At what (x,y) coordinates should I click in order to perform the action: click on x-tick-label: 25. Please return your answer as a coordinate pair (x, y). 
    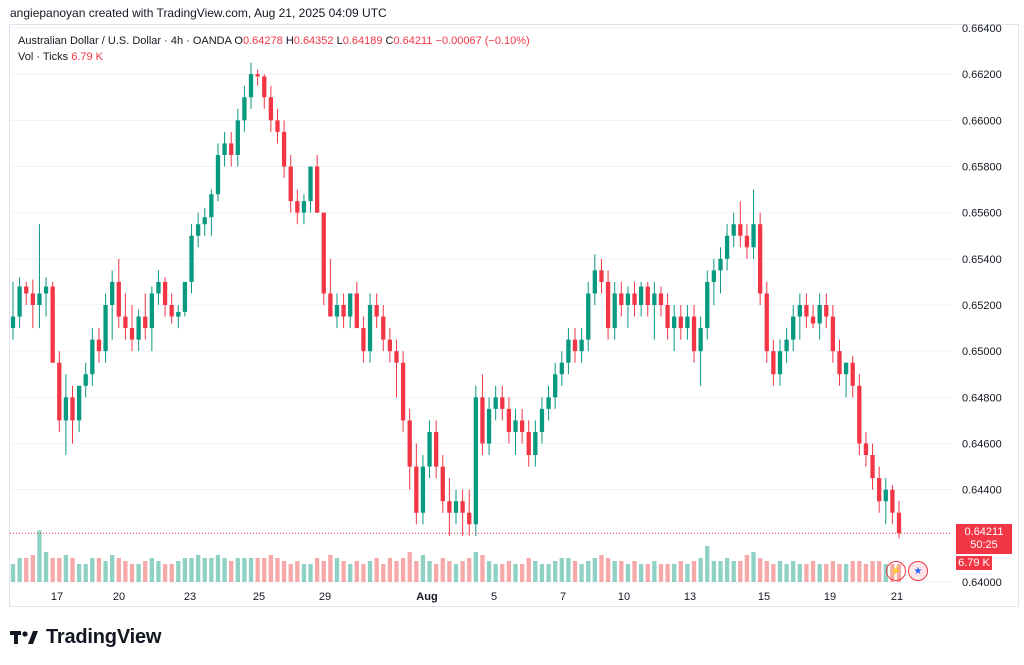
    Looking at the image, I should click on (259, 597).